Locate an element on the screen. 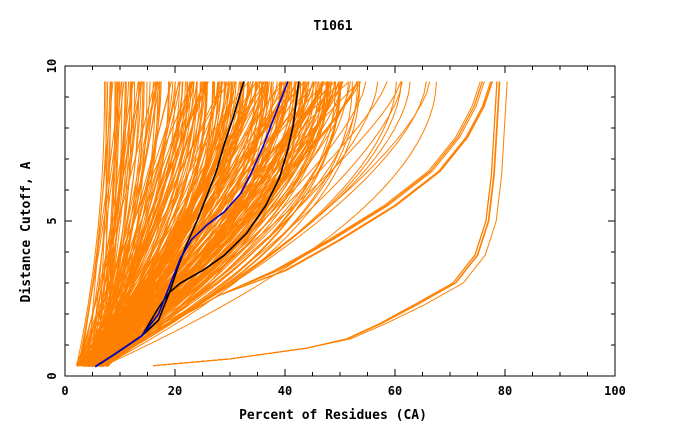  x-tick-label: 0 is located at coordinates (64, 391).